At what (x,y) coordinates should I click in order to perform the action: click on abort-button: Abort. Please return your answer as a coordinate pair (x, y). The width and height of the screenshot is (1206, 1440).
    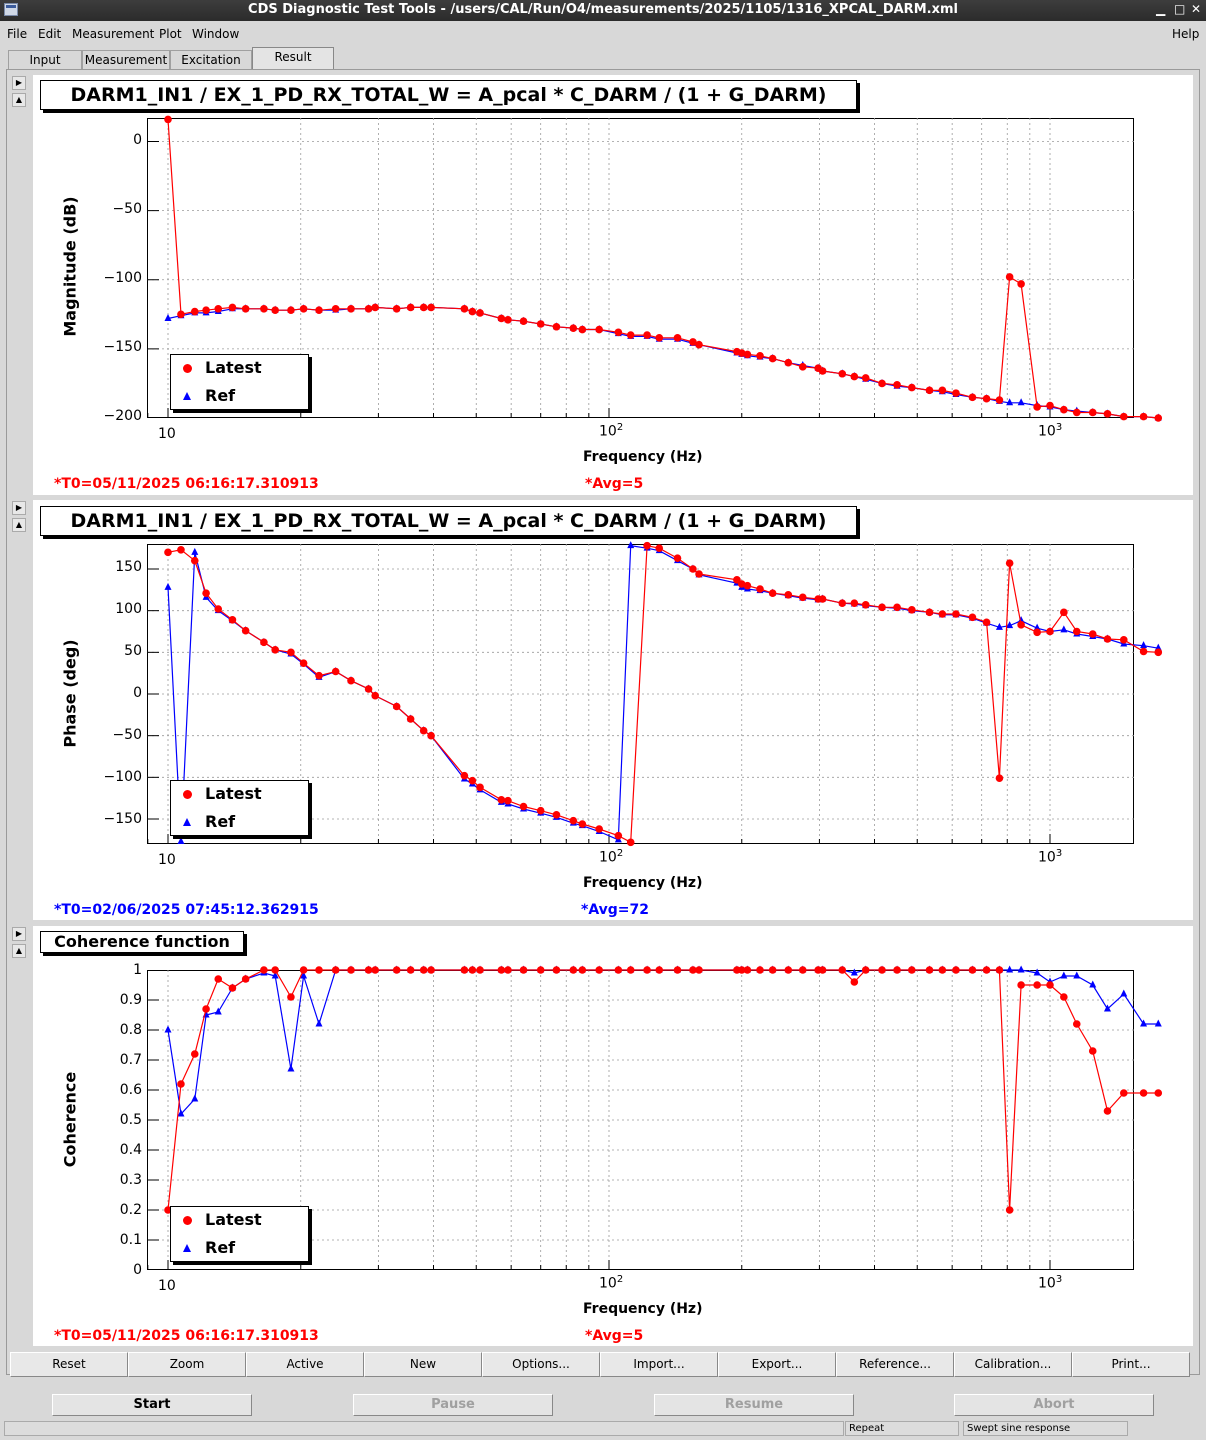
    Looking at the image, I should click on (1054, 1405).